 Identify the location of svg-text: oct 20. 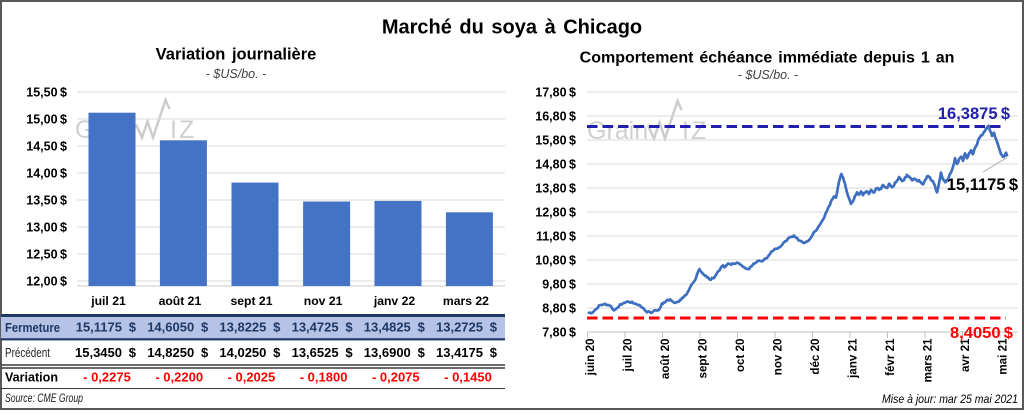
(740, 356).